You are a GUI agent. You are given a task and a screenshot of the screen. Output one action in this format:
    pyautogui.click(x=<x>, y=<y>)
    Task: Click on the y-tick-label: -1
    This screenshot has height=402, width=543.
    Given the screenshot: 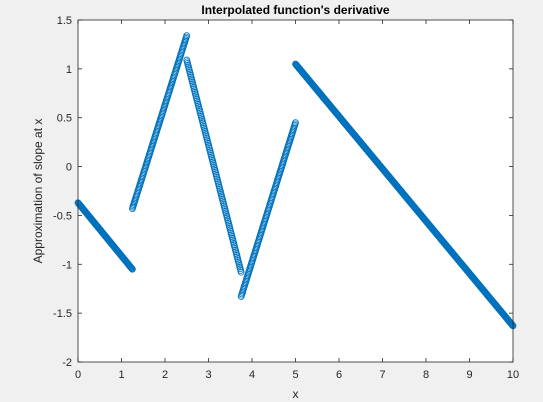 What is the action you would take?
    pyautogui.click(x=67, y=265)
    